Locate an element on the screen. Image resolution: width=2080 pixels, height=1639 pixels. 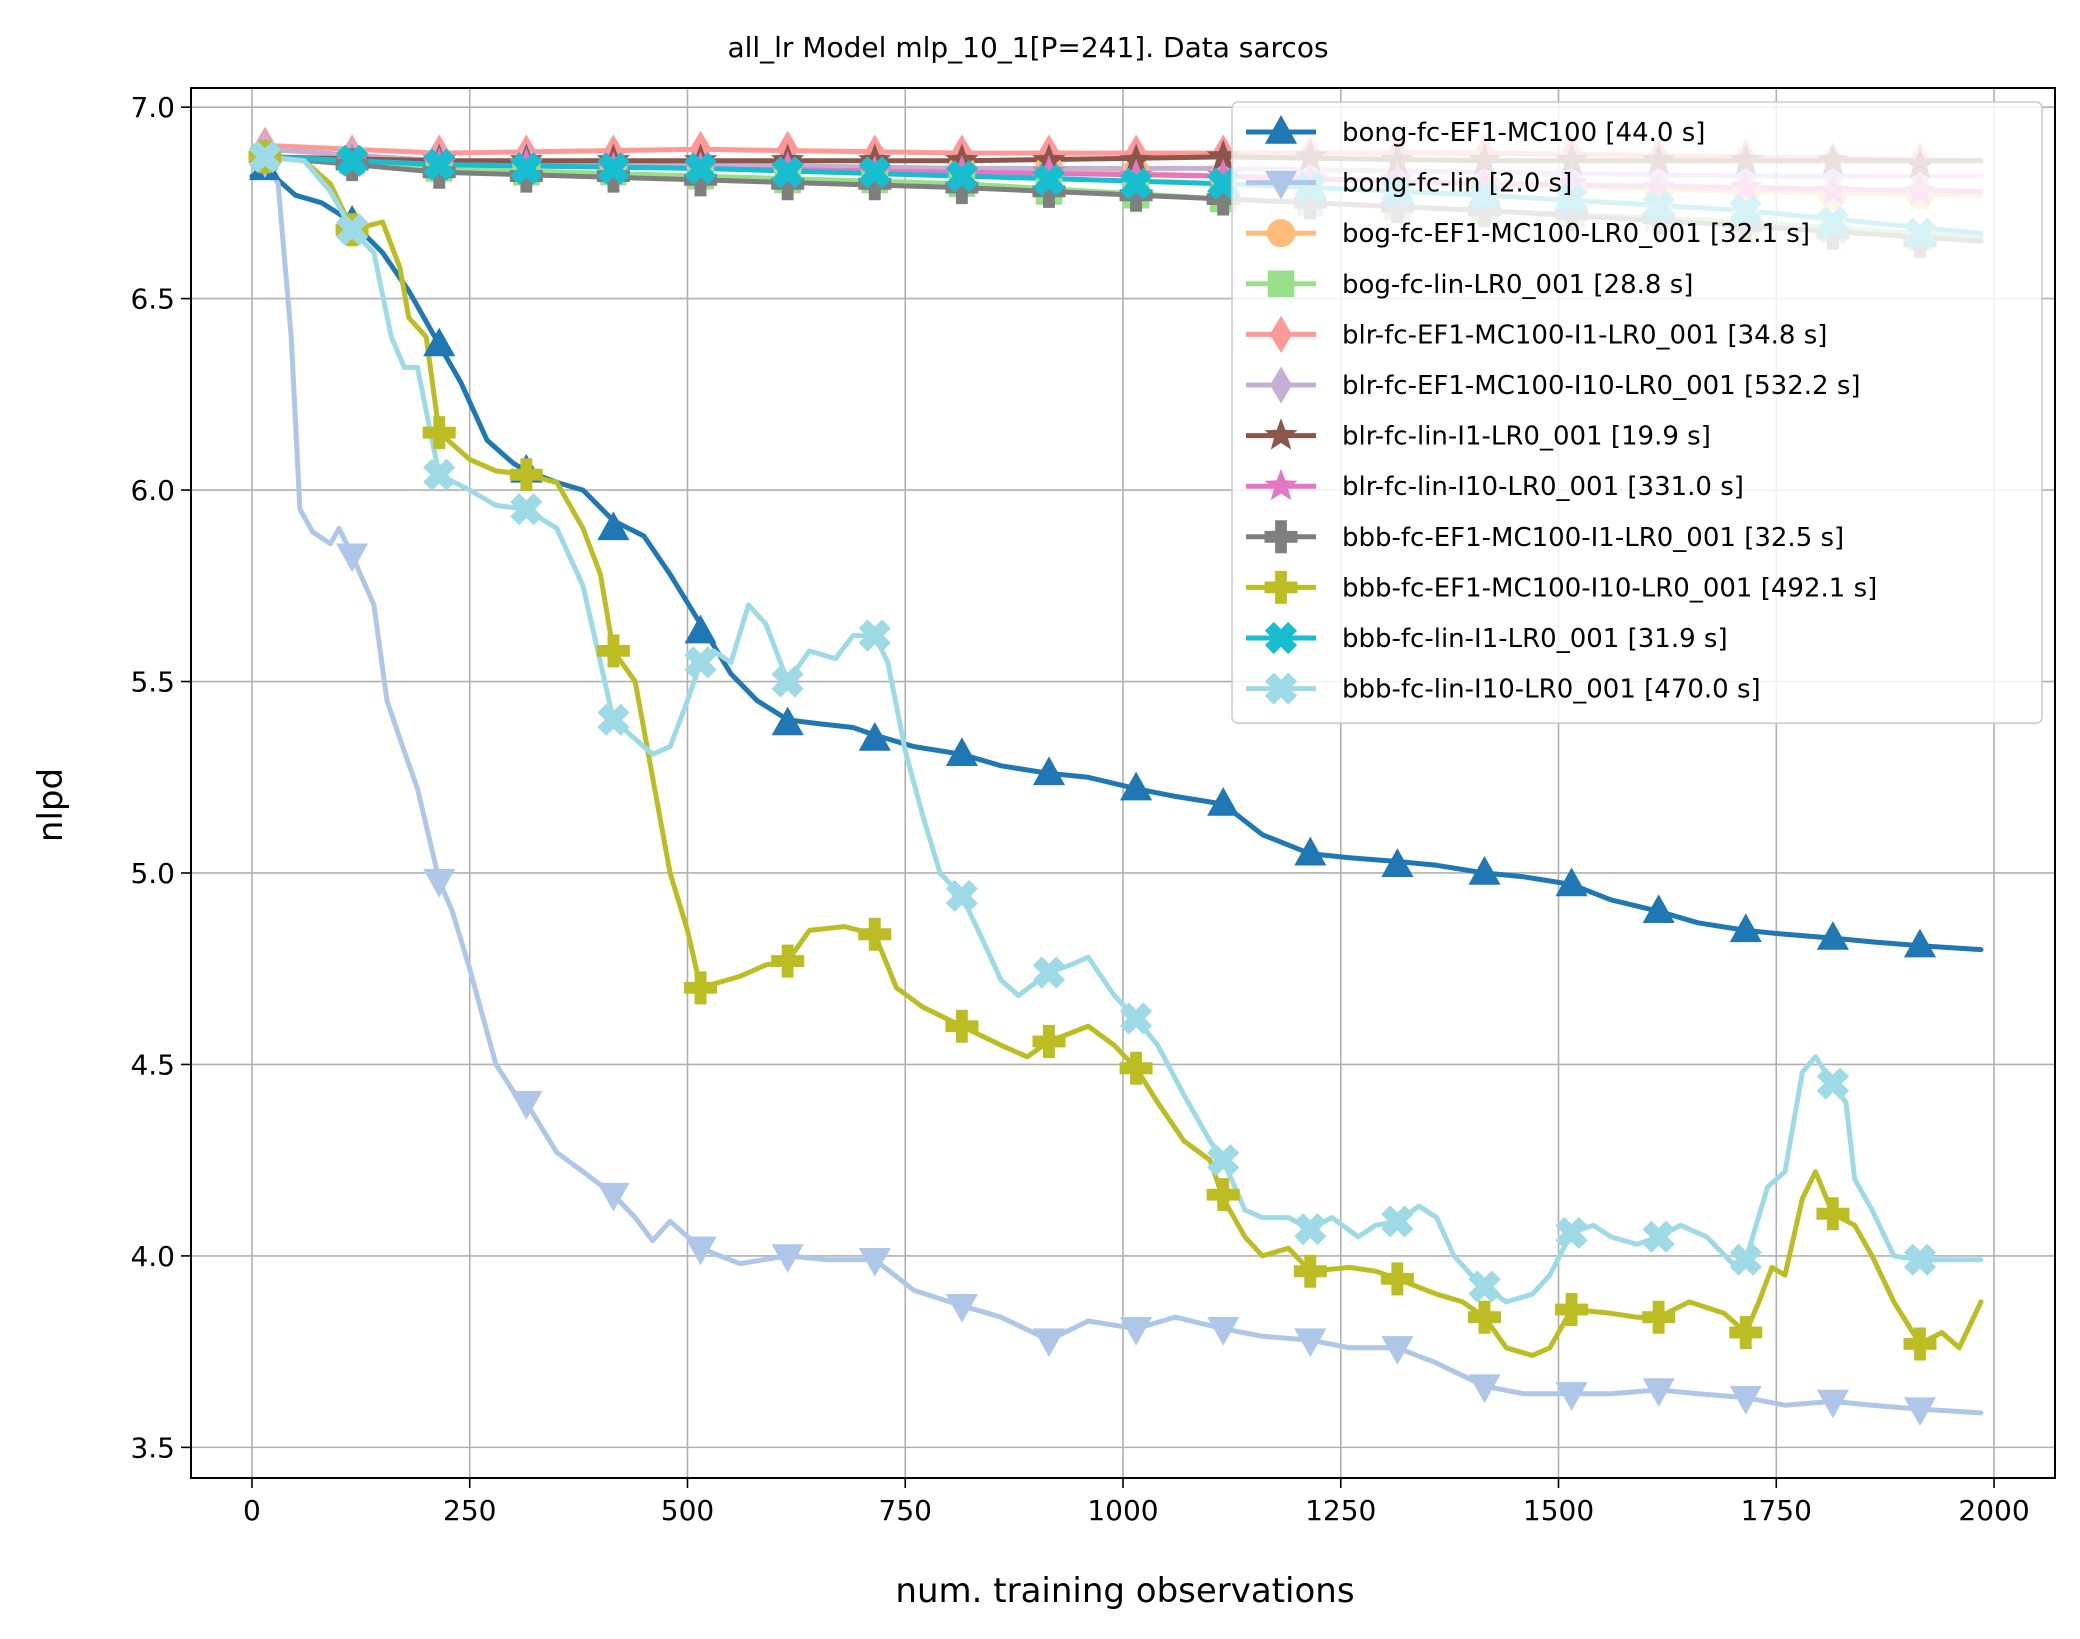
y-tick-label: 4.5 is located at coordinates (152, 1064).